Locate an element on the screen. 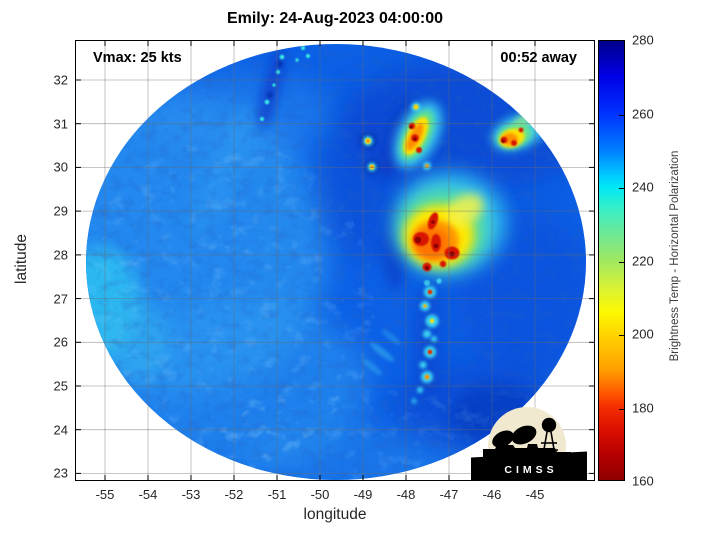  x-tick-label: -53 is located at coordinates (191, 494).